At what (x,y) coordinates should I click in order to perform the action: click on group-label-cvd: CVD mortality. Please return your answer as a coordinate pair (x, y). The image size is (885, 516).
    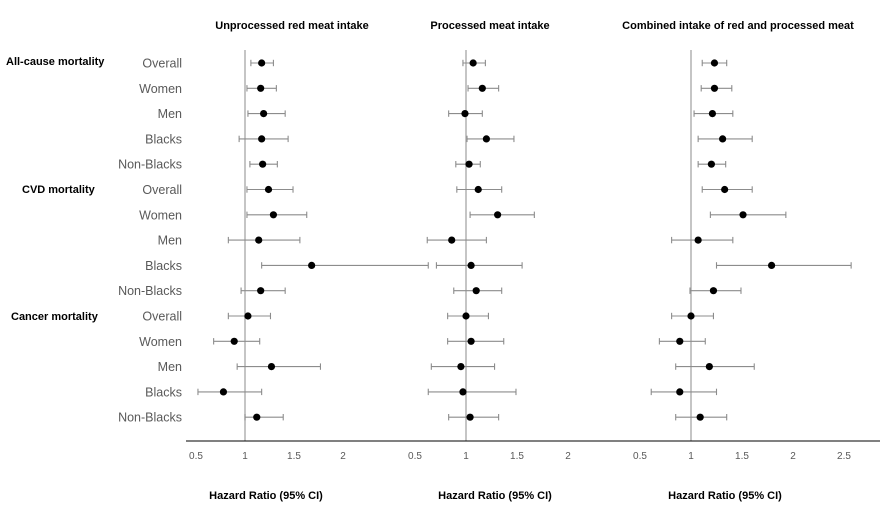
    Looking at the image, I should click on (59, 190).